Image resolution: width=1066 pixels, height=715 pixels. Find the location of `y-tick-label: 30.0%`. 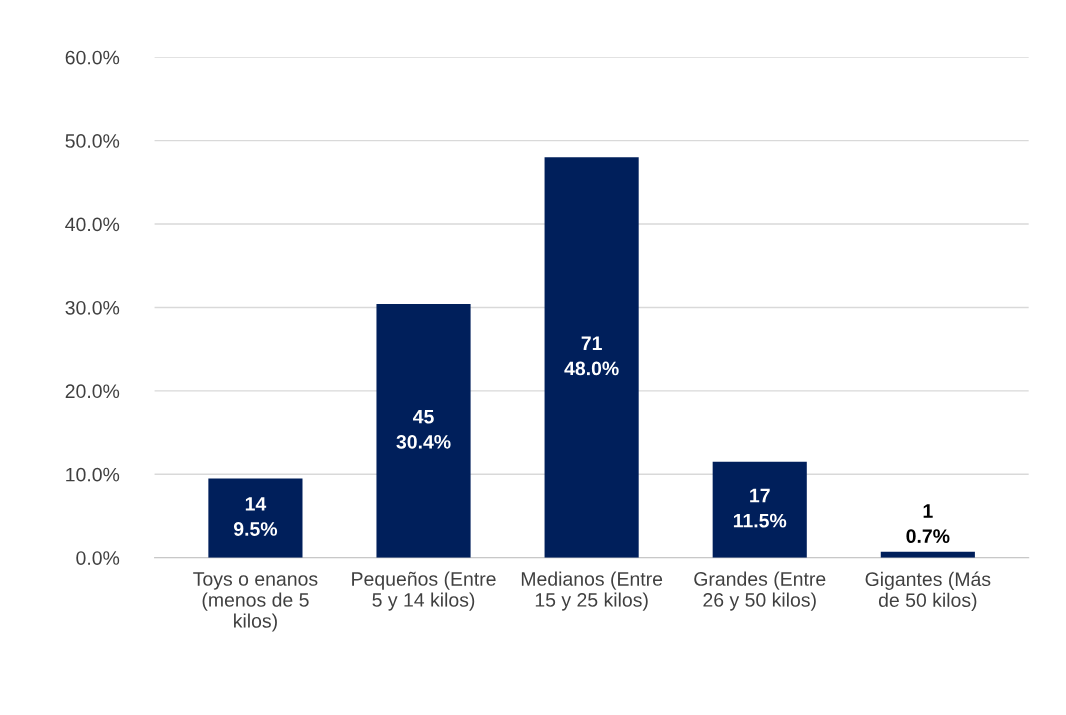

y-tick-label: 30.0% is located at coordinates (92, 307).